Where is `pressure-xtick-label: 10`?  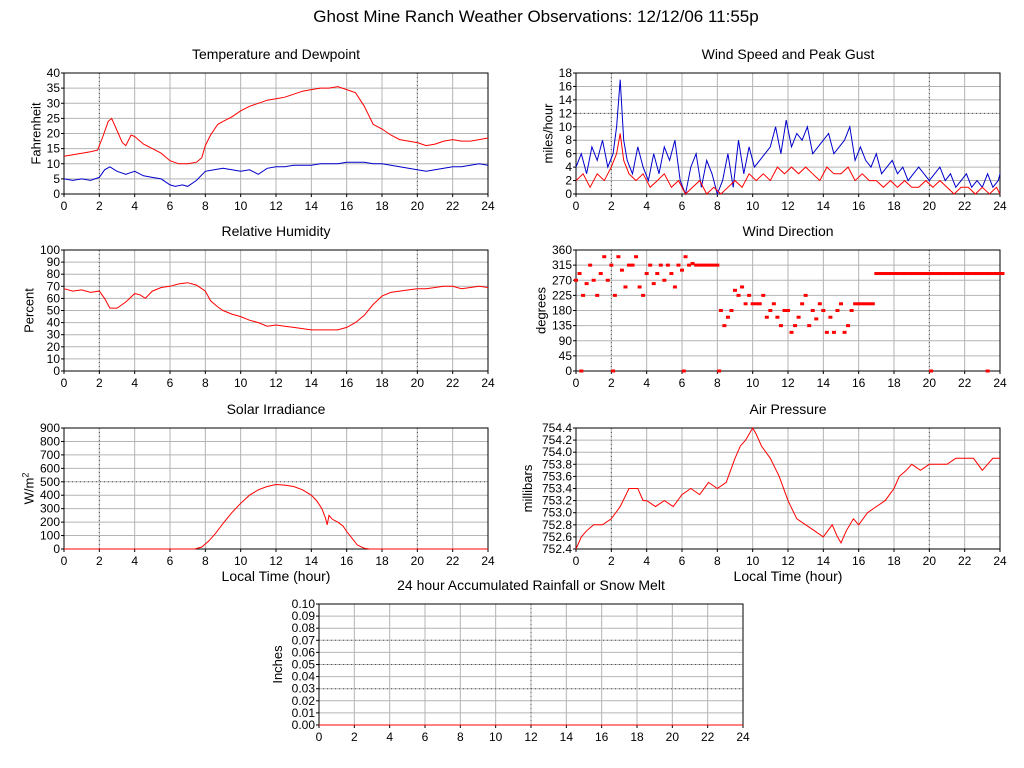
pressure-xtick-label: 10 is located at coordinates (753, 561).